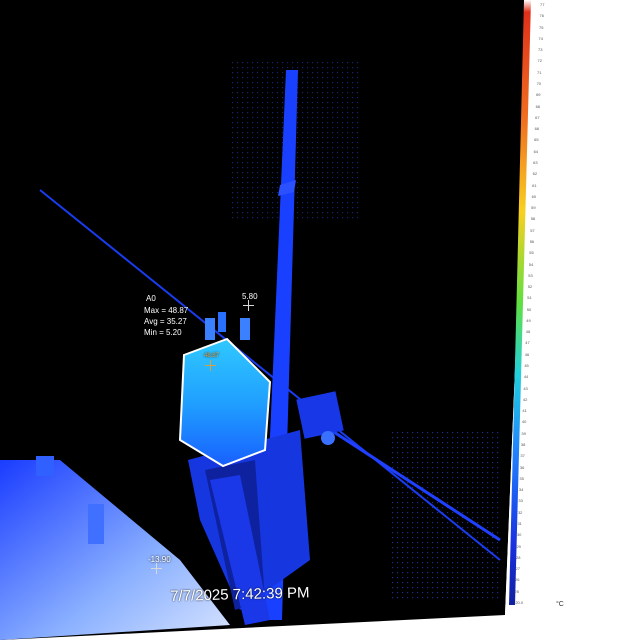 The height and width of the screenshot is (640, 640). Describe the element at coordinates (535, 174) in the screenshot. I see `scale-tick-label: 62` at that location.